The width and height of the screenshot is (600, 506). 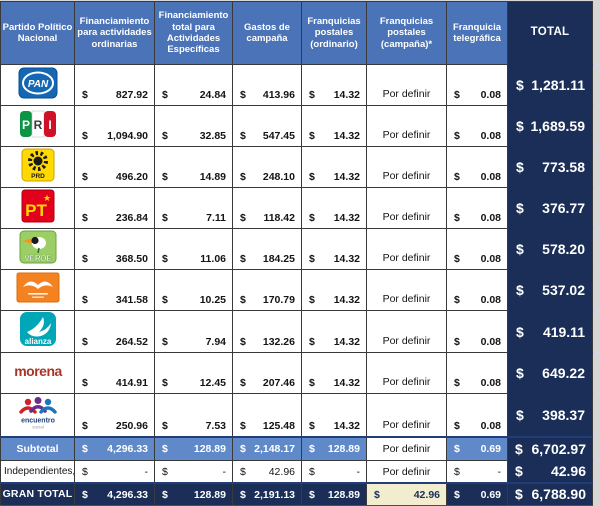 What do you see at coordinates (212, 177) in the screenshot?
I see `amount-value: 14.89` at bounding box center [212, 177].